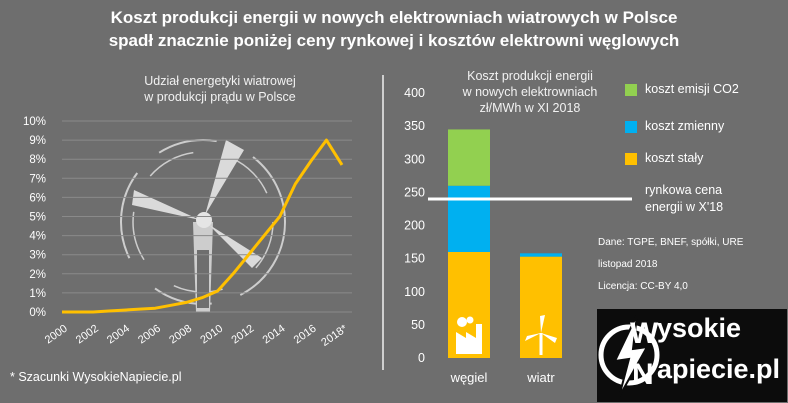 The width and height of the screenshot is (788, 403). I want to click on line-chart-title-line2: w produkcji prądu w Polsce, so click(220, 97).